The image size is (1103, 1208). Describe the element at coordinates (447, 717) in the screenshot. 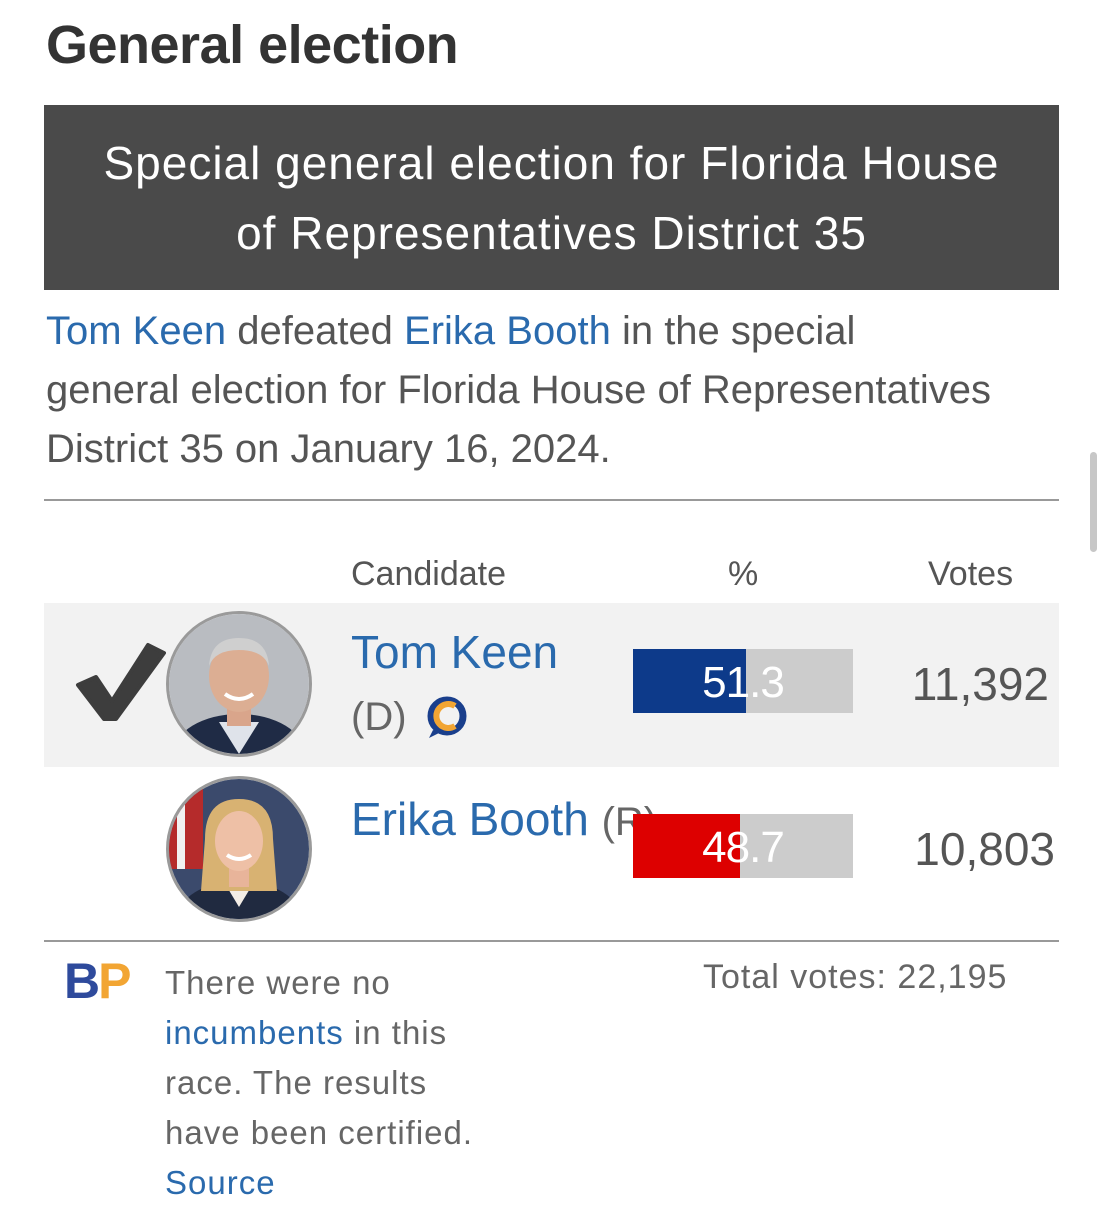

I see `campaign-finance-icon` at that location.